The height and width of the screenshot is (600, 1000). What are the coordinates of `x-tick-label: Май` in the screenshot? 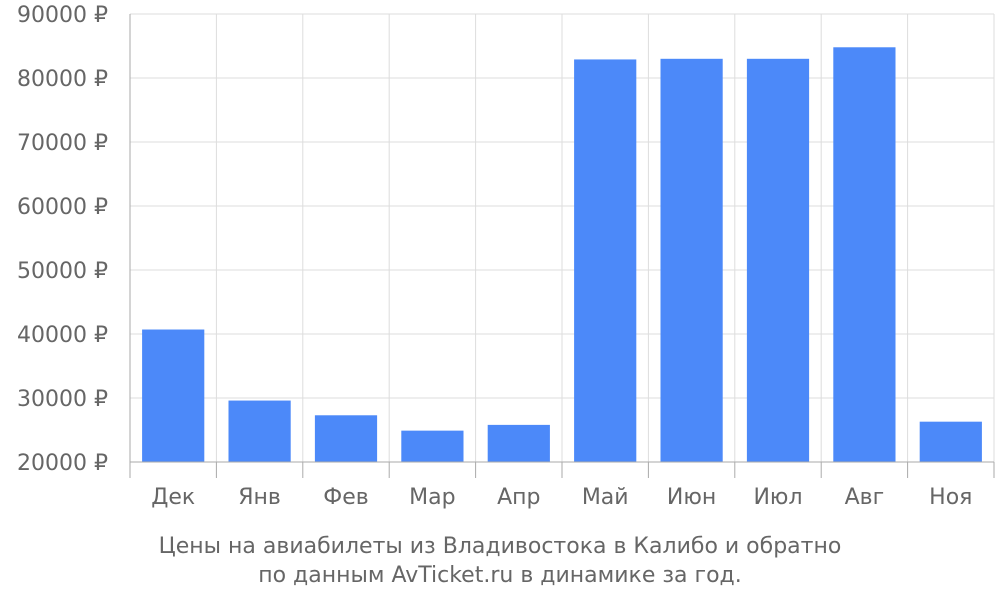 It's located at (605, 497).